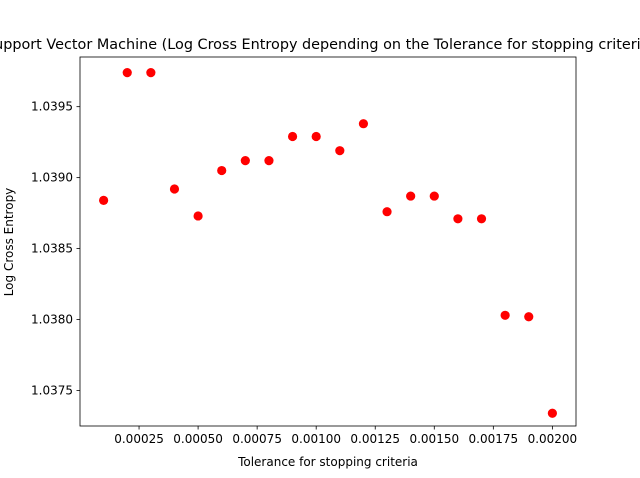 This screenshot has height=478, width=640. I want to click on x-tick-label: 0.00200, so click(553, 439).